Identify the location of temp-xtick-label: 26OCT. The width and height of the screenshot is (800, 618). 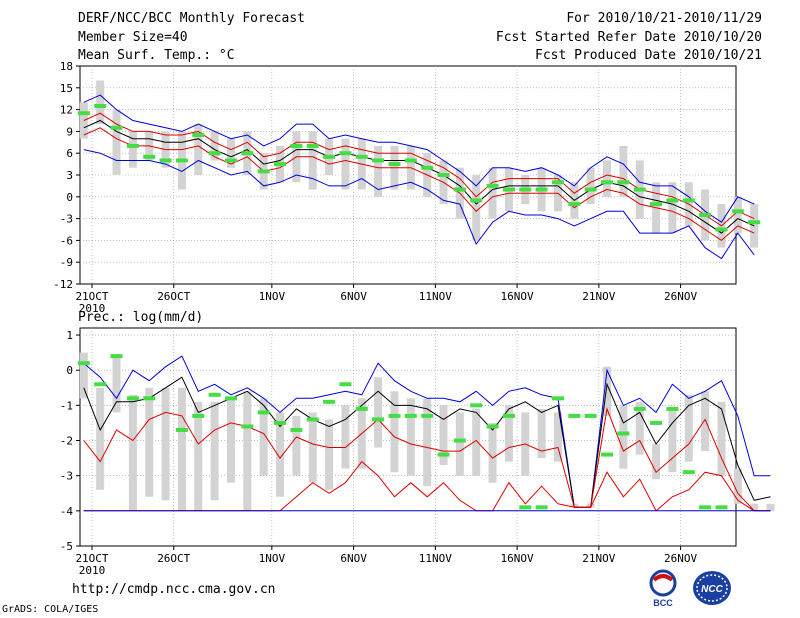
(173, 296).